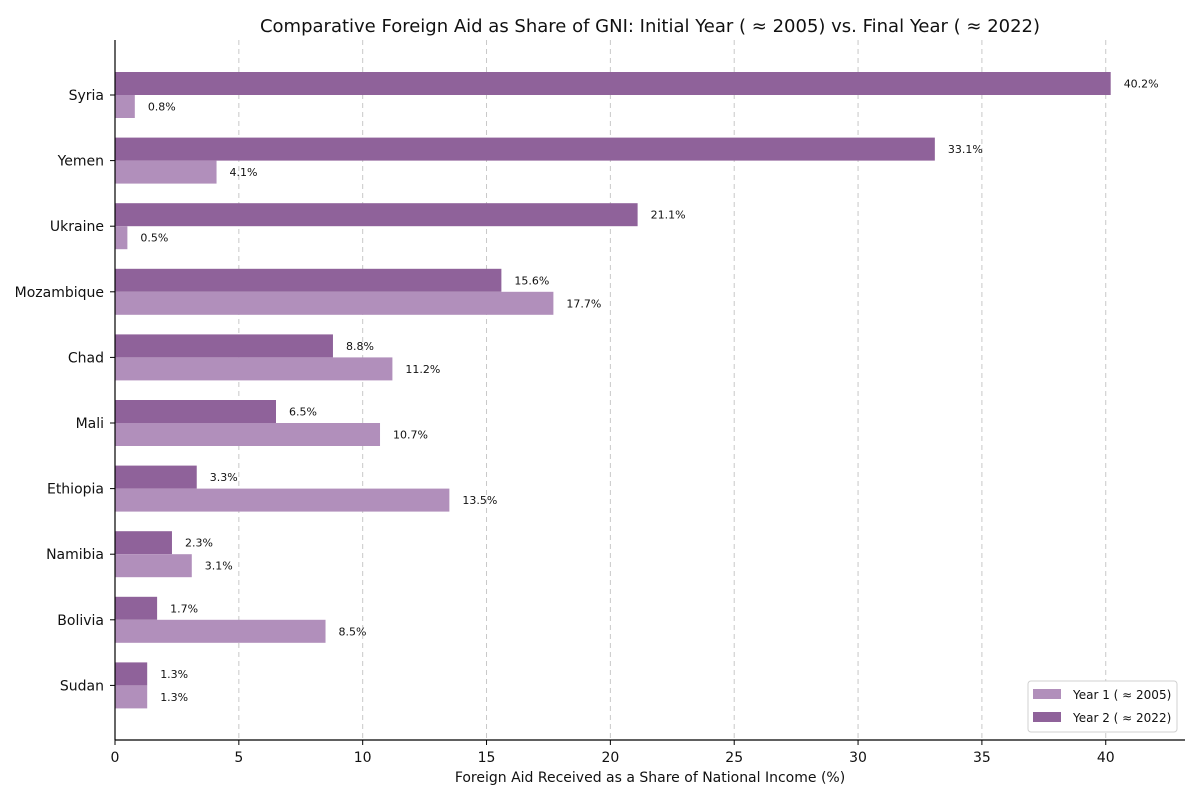 This screenshot has width=1200, height=800. Describe the element at coordinates (219, 566) in the screenshot. I see `data-label-year1: 3.1%` at that location.